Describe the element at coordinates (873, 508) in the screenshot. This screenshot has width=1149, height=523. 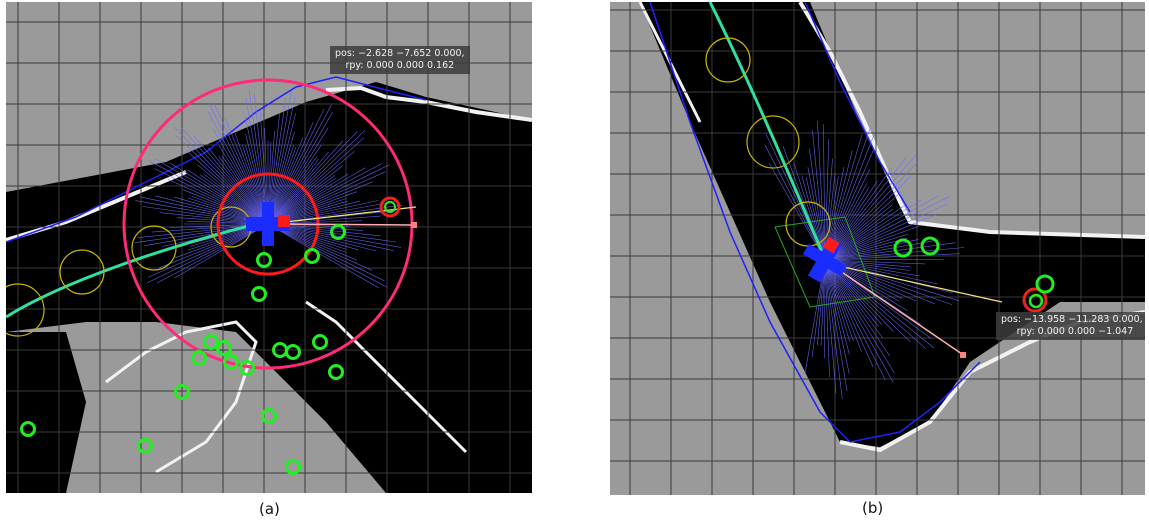
I see `caption-b: (b)` at that location.